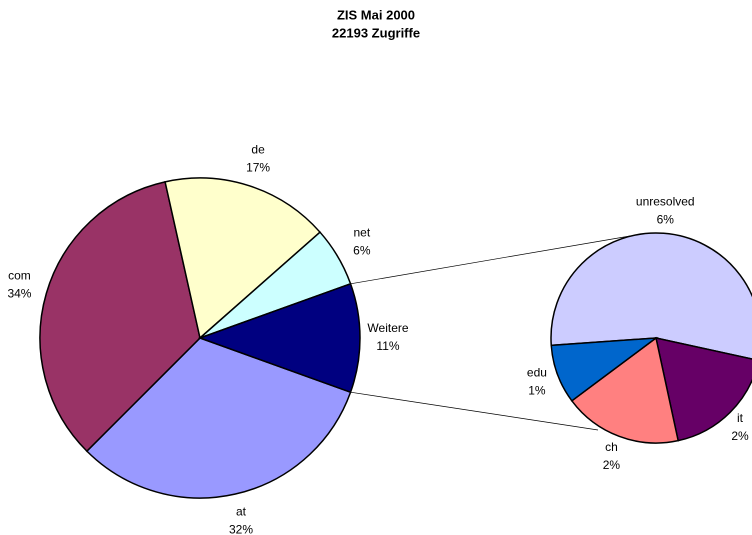  I want to click on slice-label: com, so click(19, 276).